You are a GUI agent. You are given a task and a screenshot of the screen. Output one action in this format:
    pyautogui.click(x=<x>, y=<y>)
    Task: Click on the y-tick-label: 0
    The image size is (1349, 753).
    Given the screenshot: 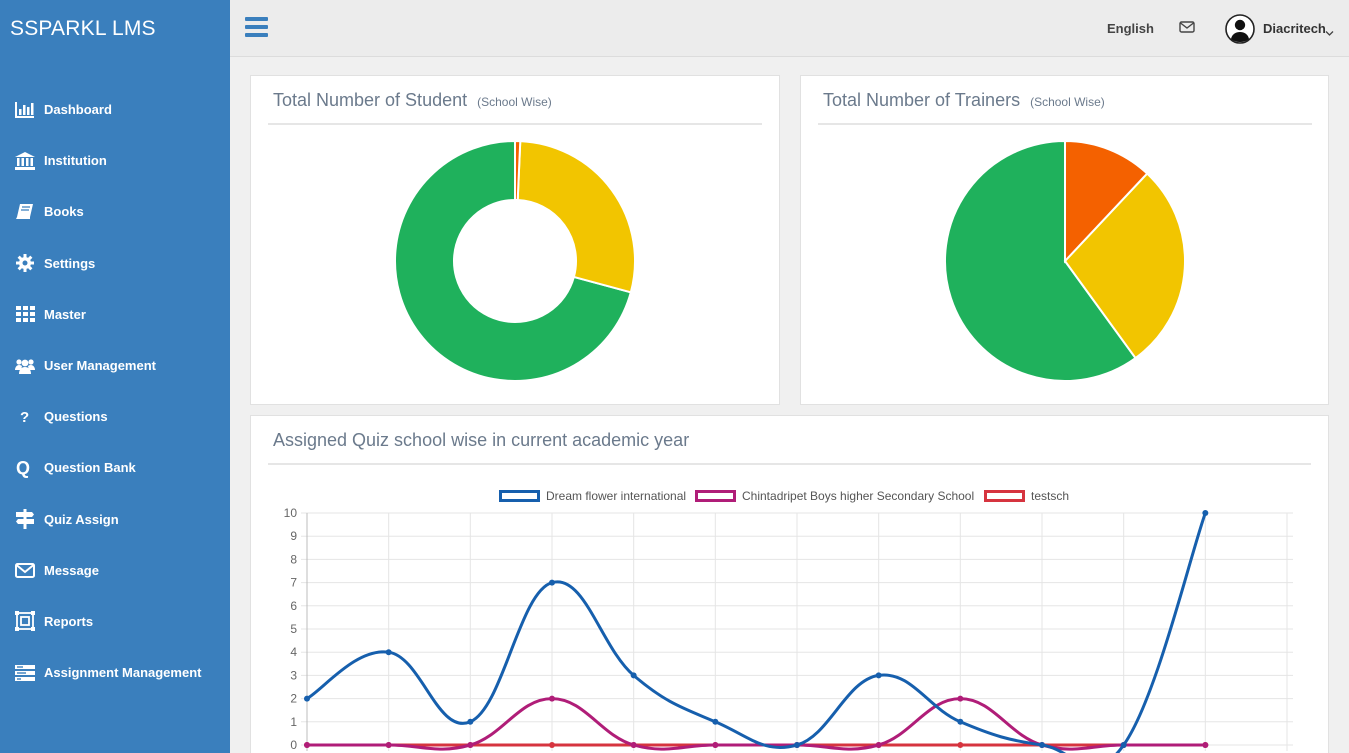 What is the action you would take?
    pyautogui.click(x=293, y=745)
    